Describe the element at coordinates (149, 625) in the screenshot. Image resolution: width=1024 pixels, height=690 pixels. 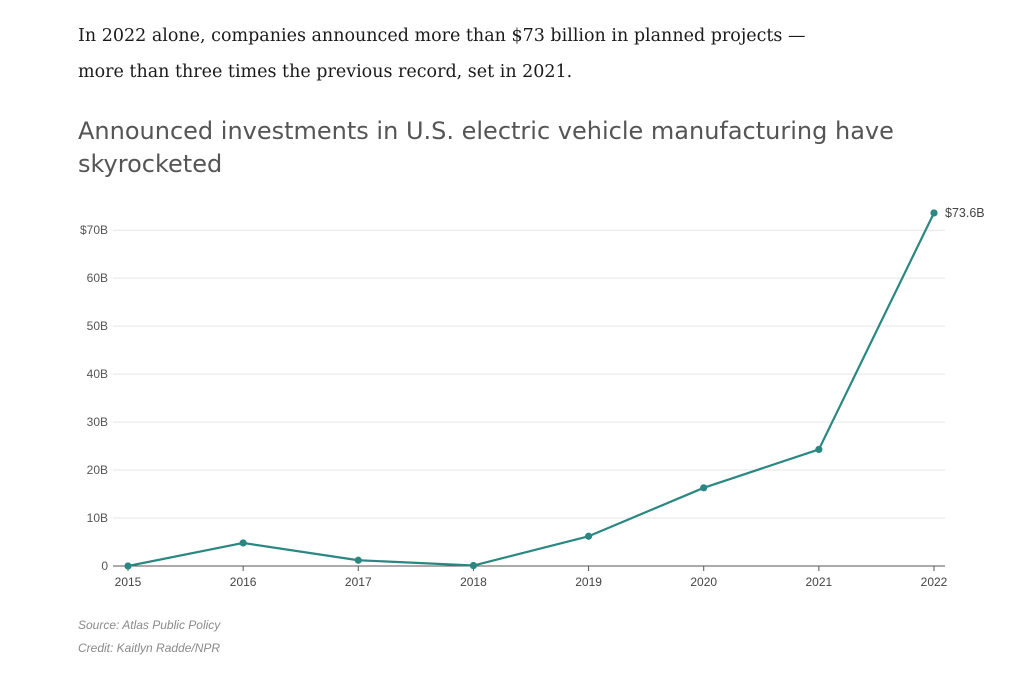
I see `source-note: Source: Atlas Public Policy` at that location.